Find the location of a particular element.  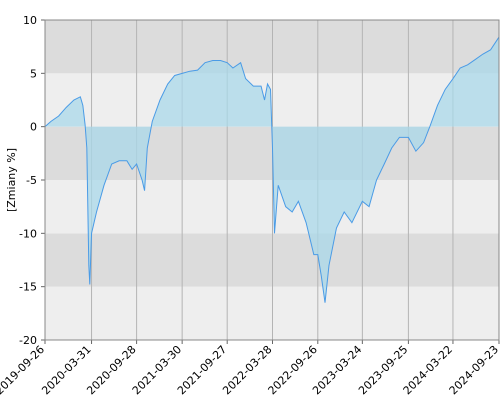

x-tick-label: 2024-09-23 is located at coordinates (473, 370).